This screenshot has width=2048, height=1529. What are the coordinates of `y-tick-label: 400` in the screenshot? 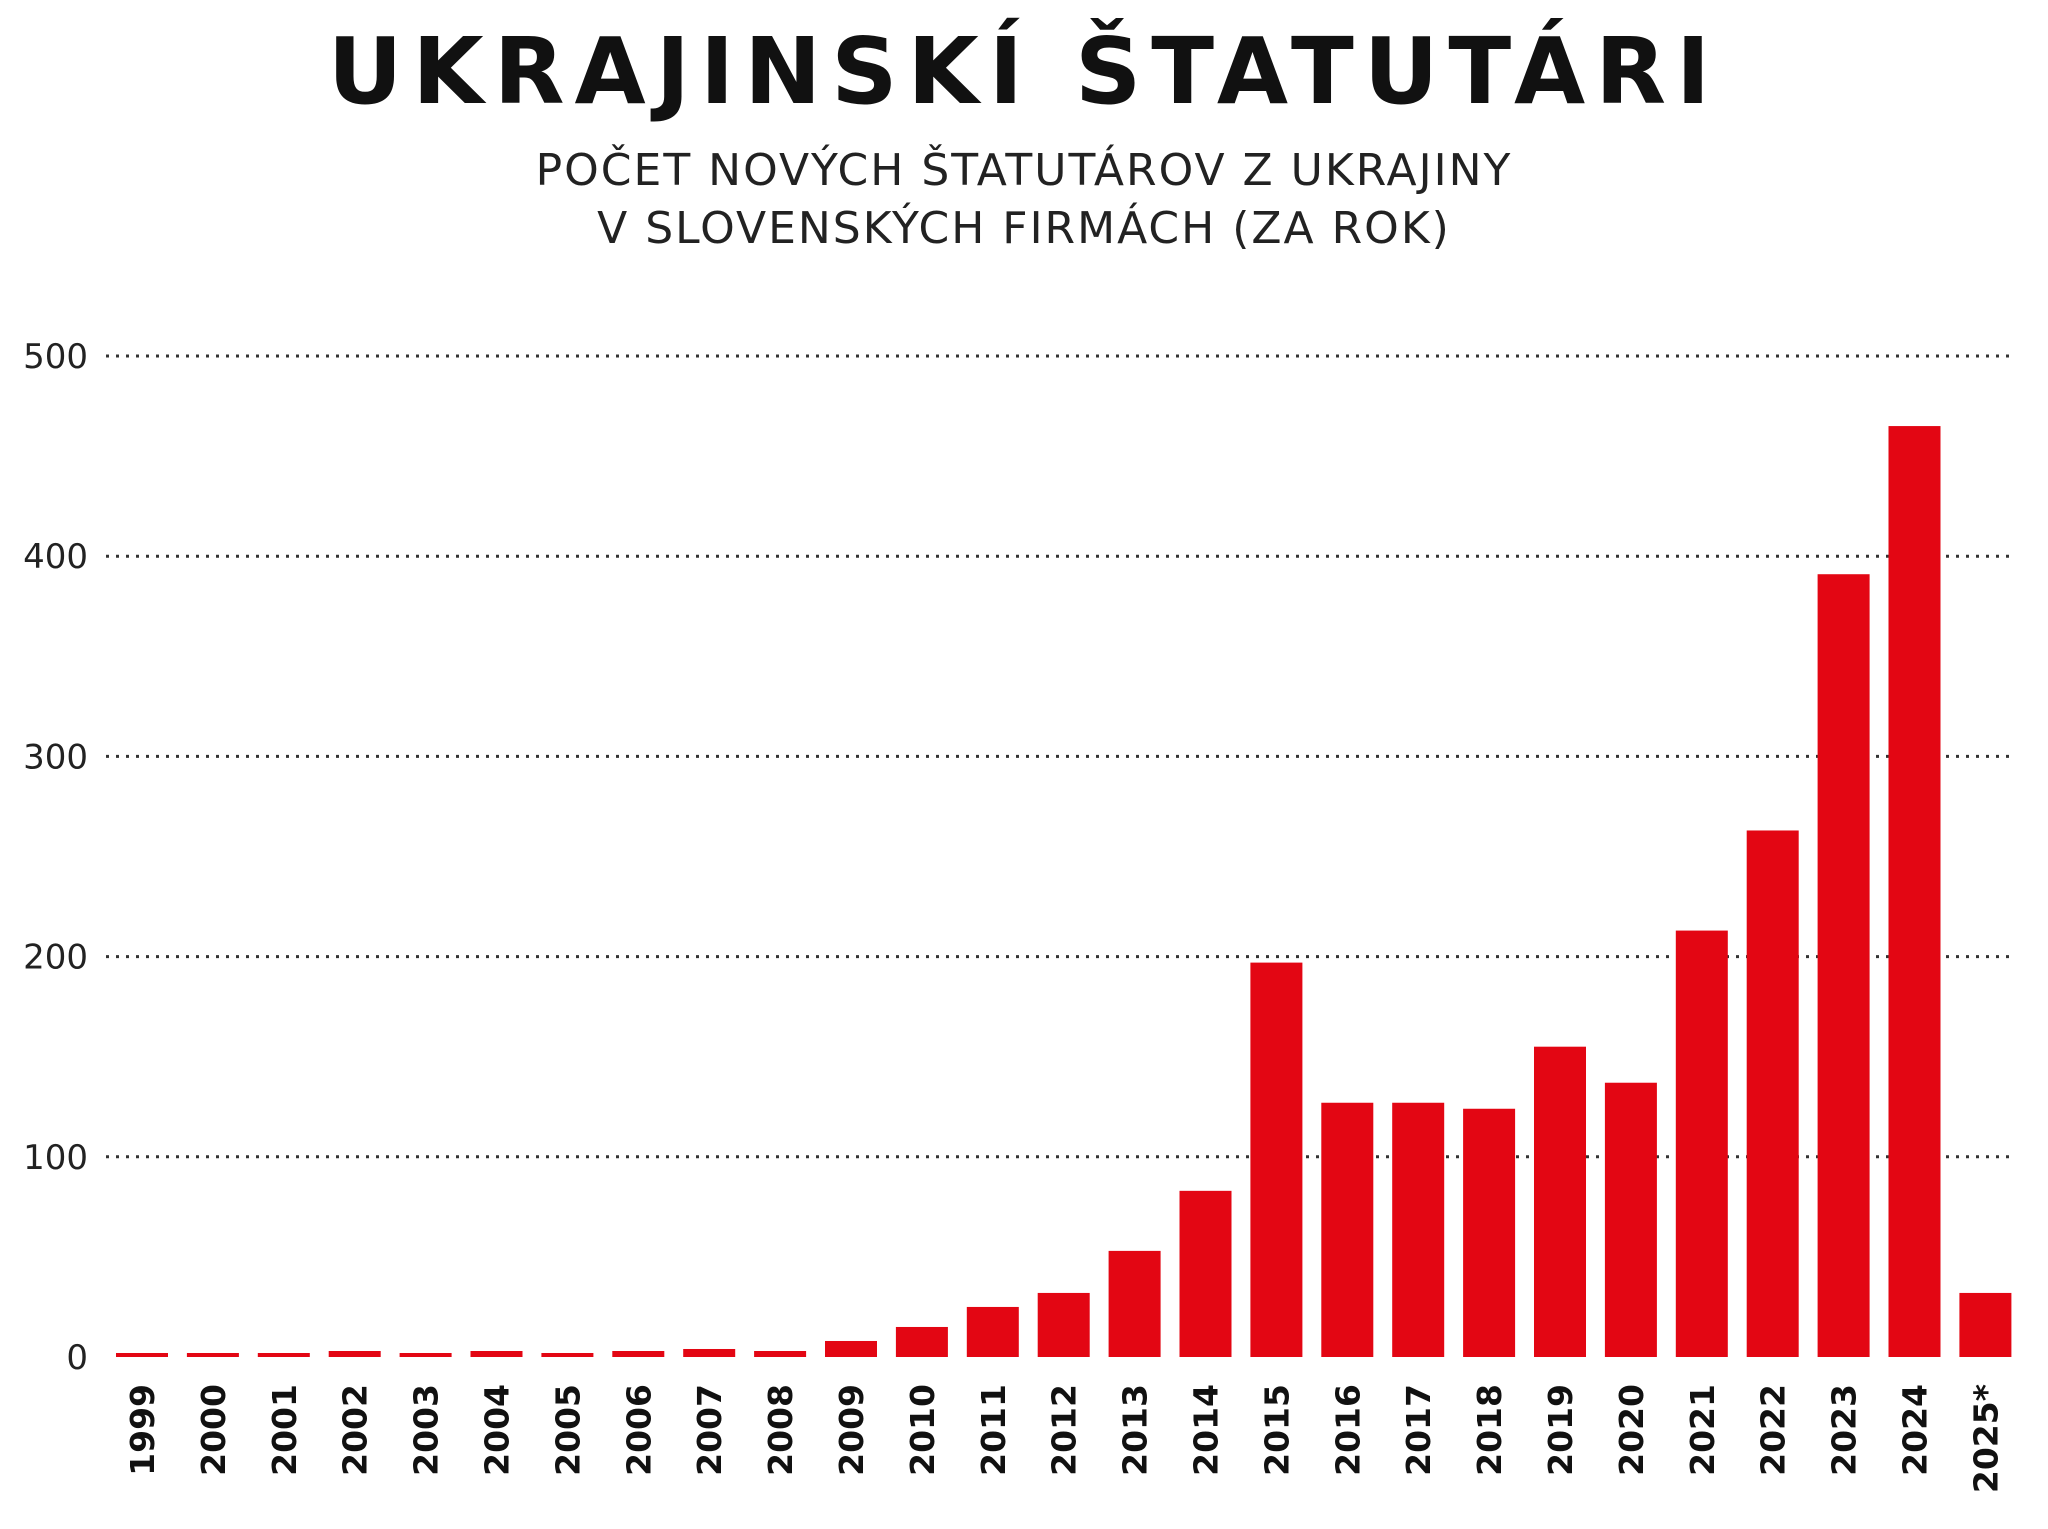 It's located at (55, 557).